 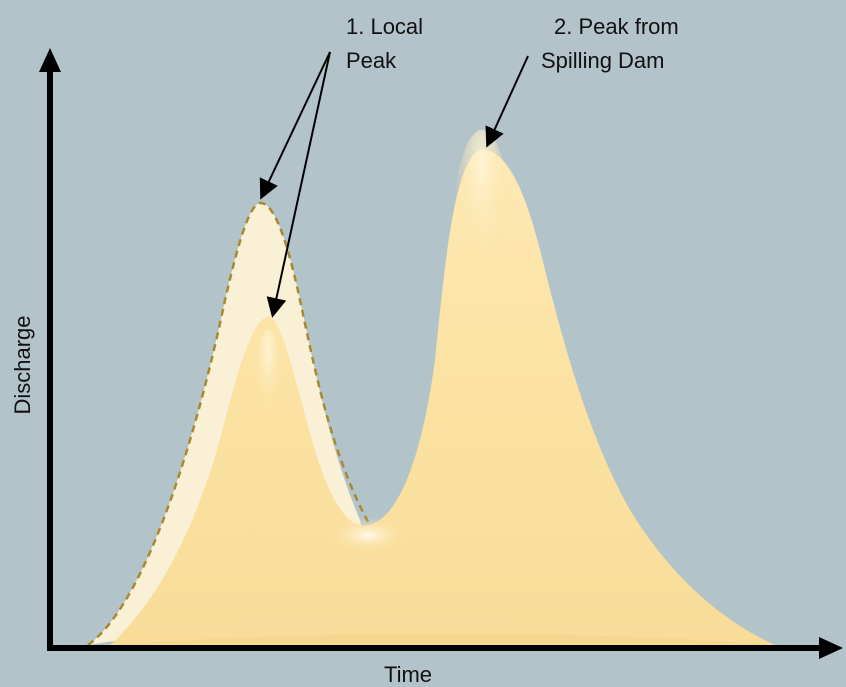 I want to click on dam-peak-label-line1: 2. Peak from, so click(x=616, y=26).